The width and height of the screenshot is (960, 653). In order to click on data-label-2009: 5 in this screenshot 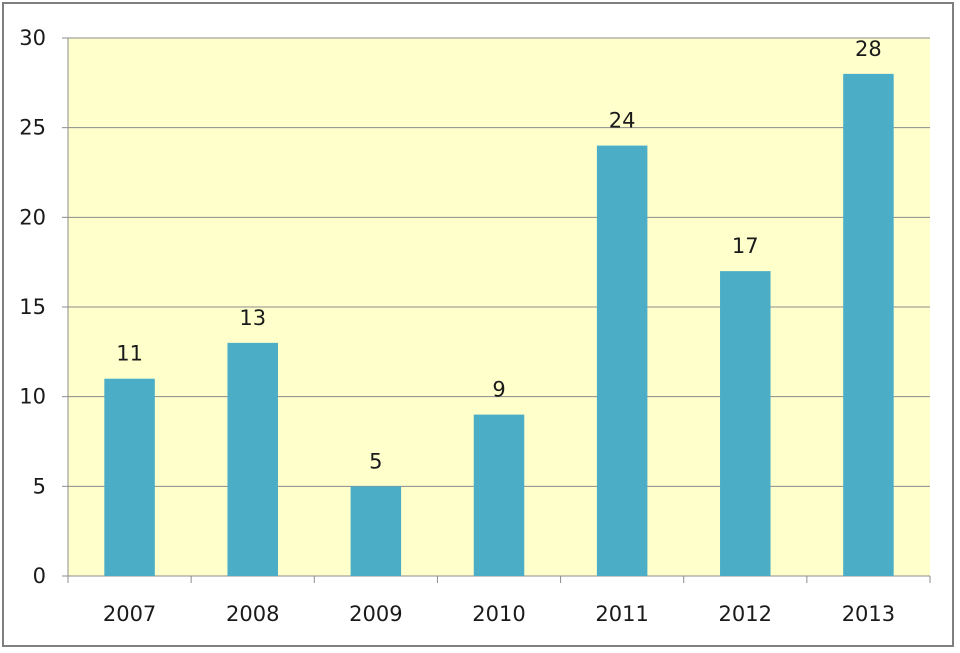, I will do `click(375, 461)`.